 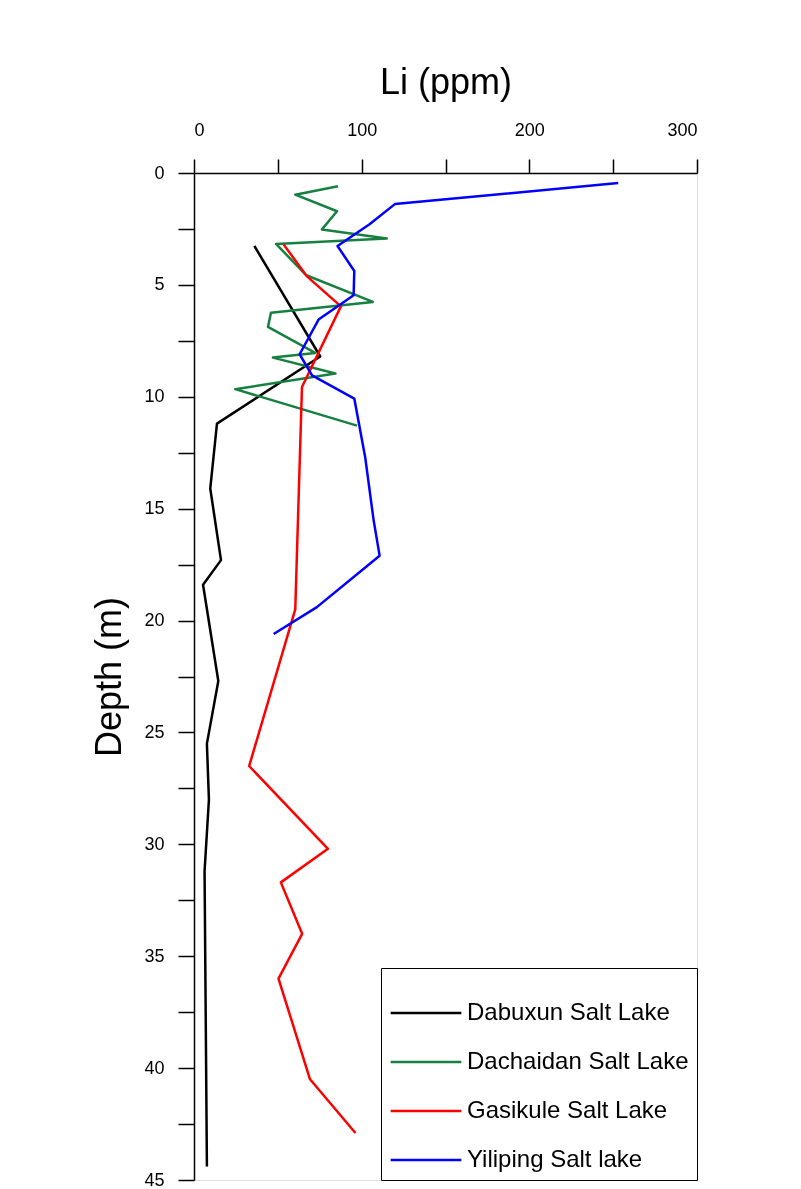 What do you see at coordinates (555, 1158) in the screenshot?
I see `legend-label: Yiliping Salt lake` at bounding box center [555, 1158].